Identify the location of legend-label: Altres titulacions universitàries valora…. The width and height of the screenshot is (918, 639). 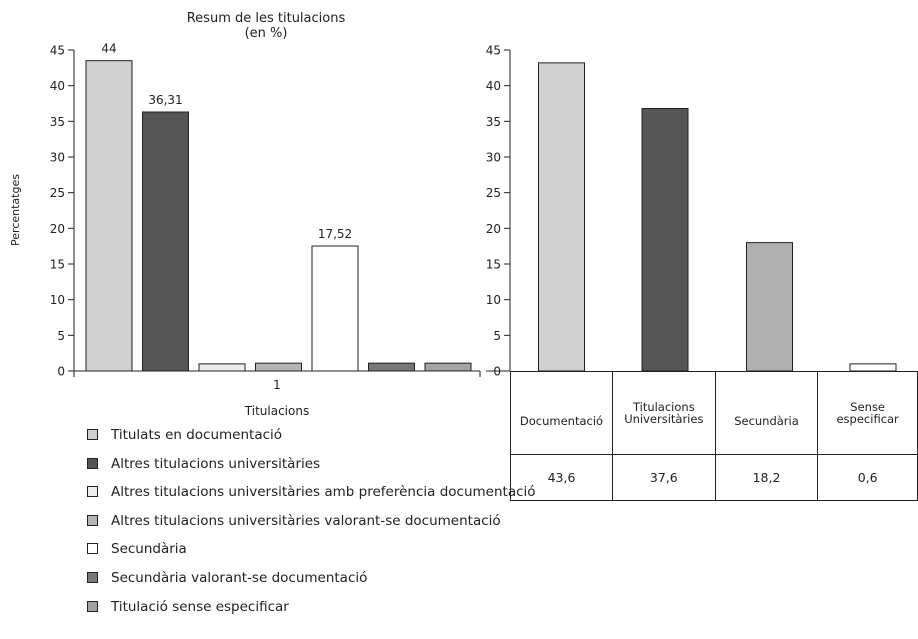
(306, 520).